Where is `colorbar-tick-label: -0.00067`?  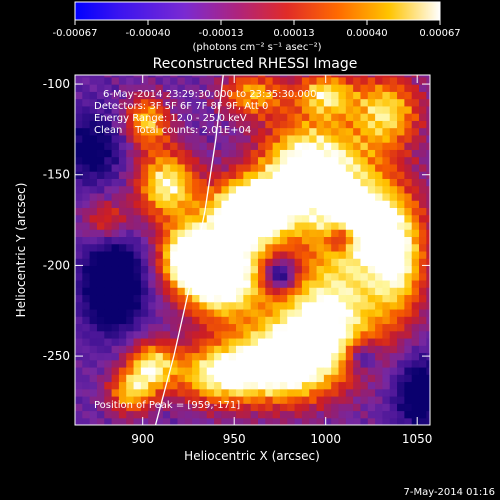
colorbar-tick-label: -0.00067 is located at coordinates (75, 33).